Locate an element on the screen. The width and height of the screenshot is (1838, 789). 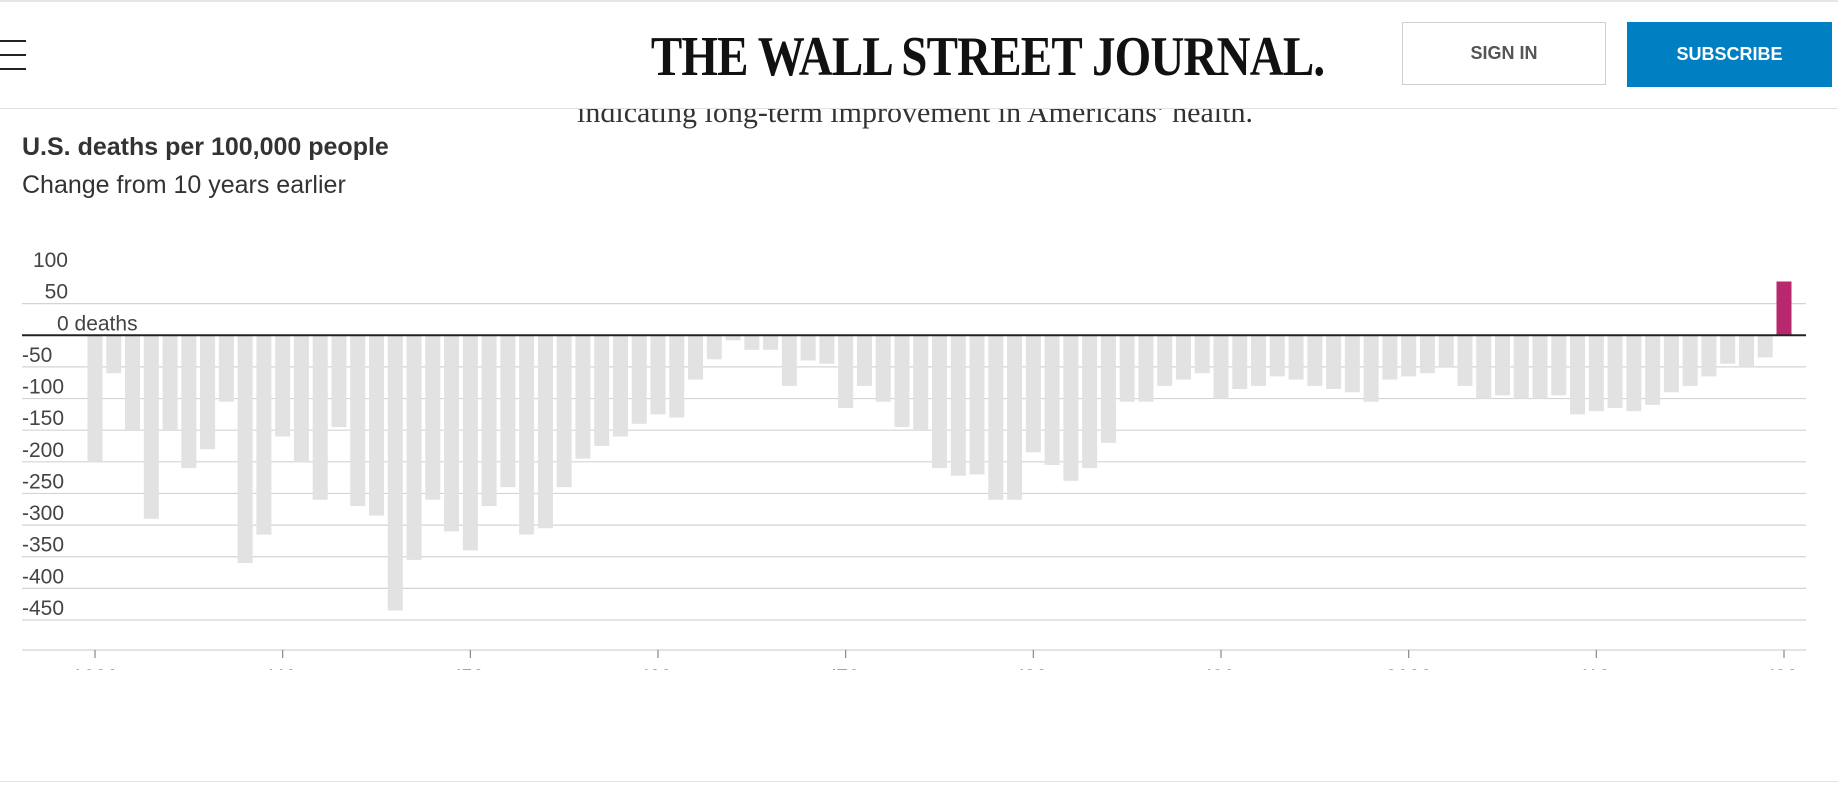
y-tick-label: -400 is located at coordinates (43, 576).